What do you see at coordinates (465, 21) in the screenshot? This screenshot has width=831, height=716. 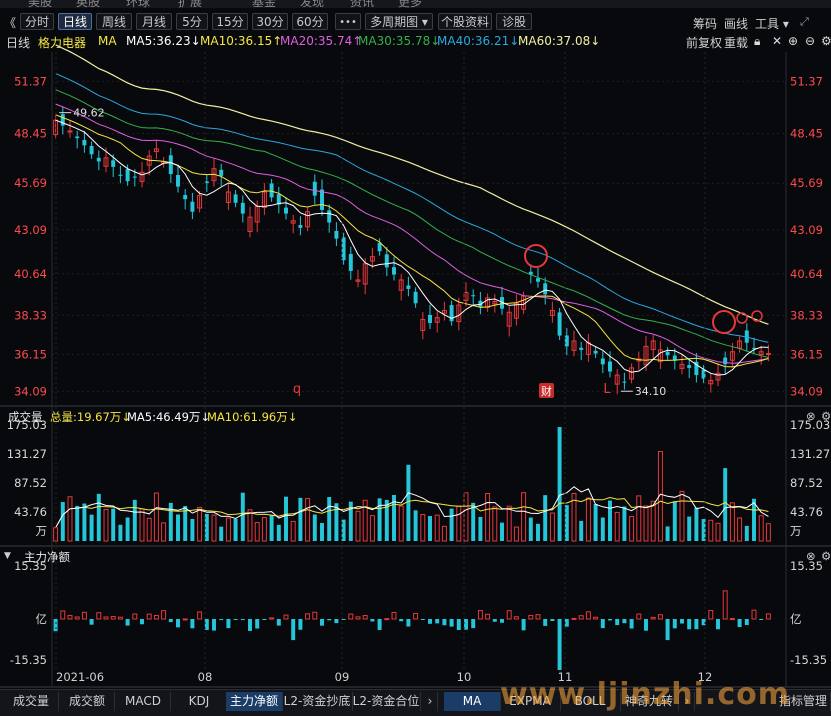 I see `stock-profile-button: 个股资料` at bounding box center [465, 21].